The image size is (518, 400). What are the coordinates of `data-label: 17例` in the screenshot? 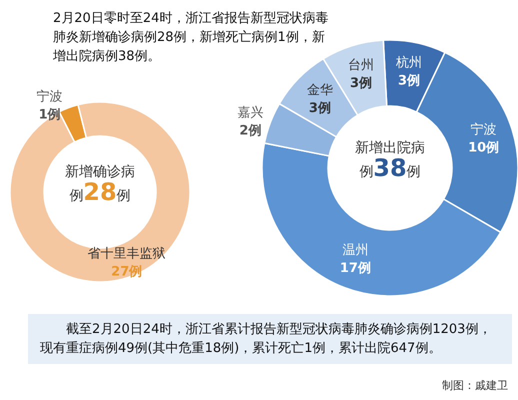 It's located at (355, 268).